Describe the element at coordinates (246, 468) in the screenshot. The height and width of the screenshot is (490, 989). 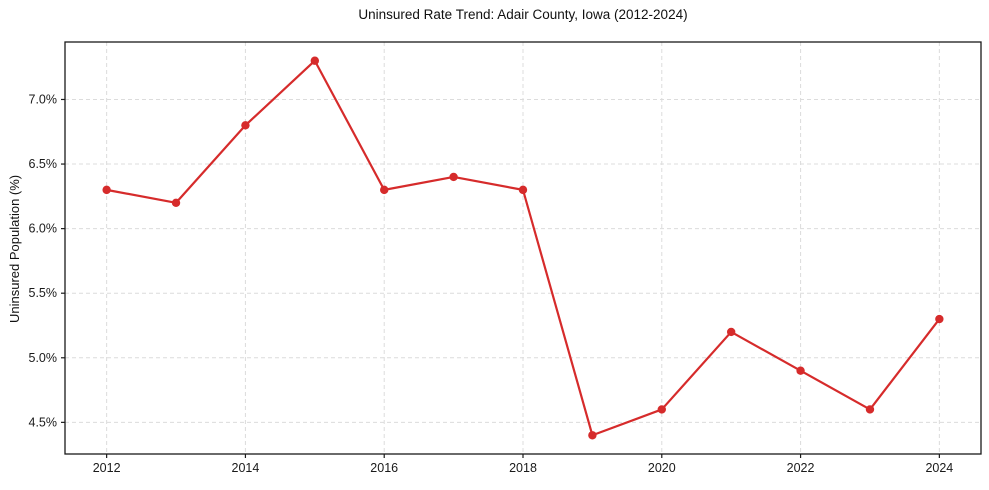
I see `x-tick-label: 2014` at that location.